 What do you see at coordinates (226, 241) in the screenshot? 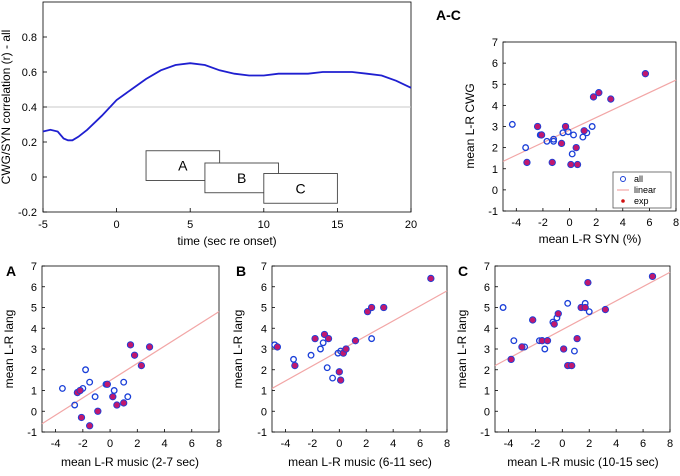
I see `timecourse-xlabel: time (sec re onset)` at bounding box center [226, 241].